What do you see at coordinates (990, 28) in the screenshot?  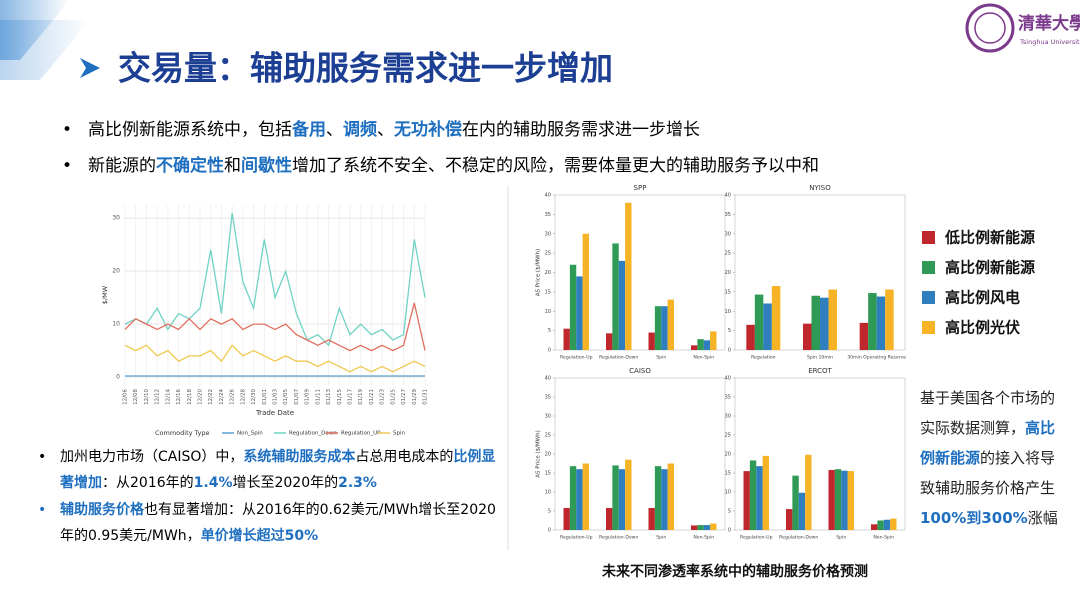 I see `logo-seal` at bounding box center [990, 28].